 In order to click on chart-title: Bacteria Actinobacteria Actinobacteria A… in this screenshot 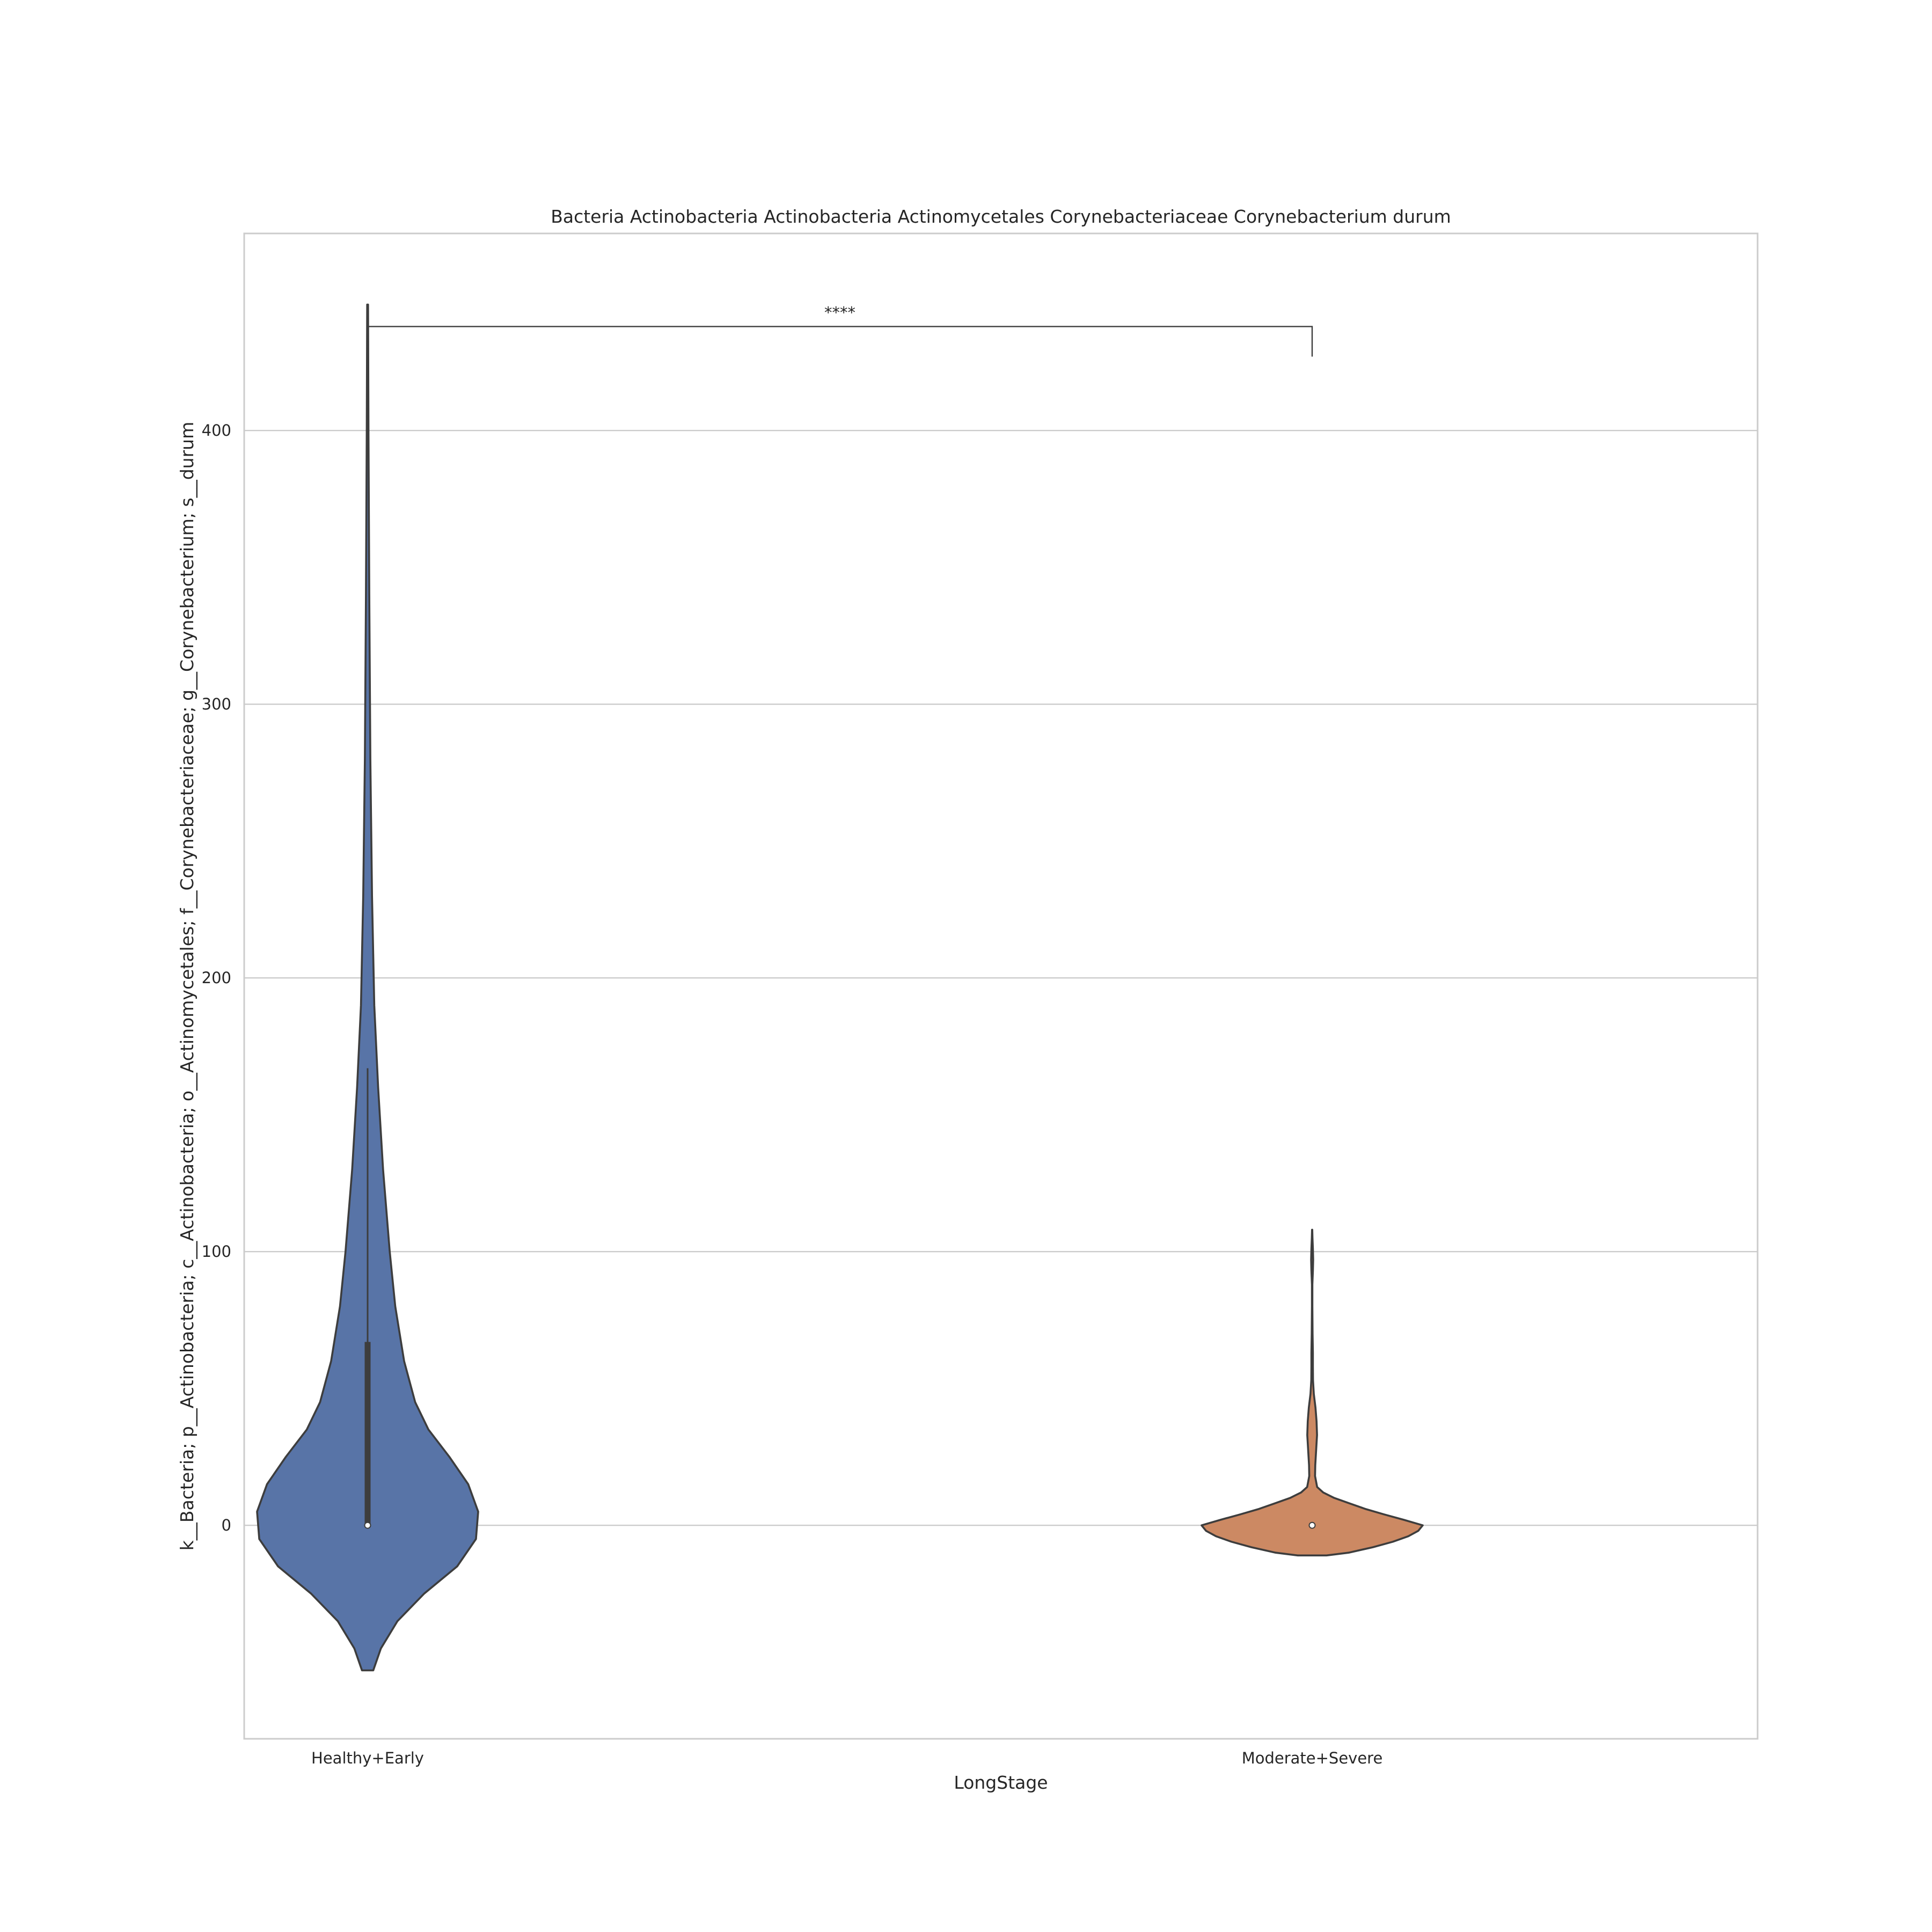, I will do `click(1001, 216)`.